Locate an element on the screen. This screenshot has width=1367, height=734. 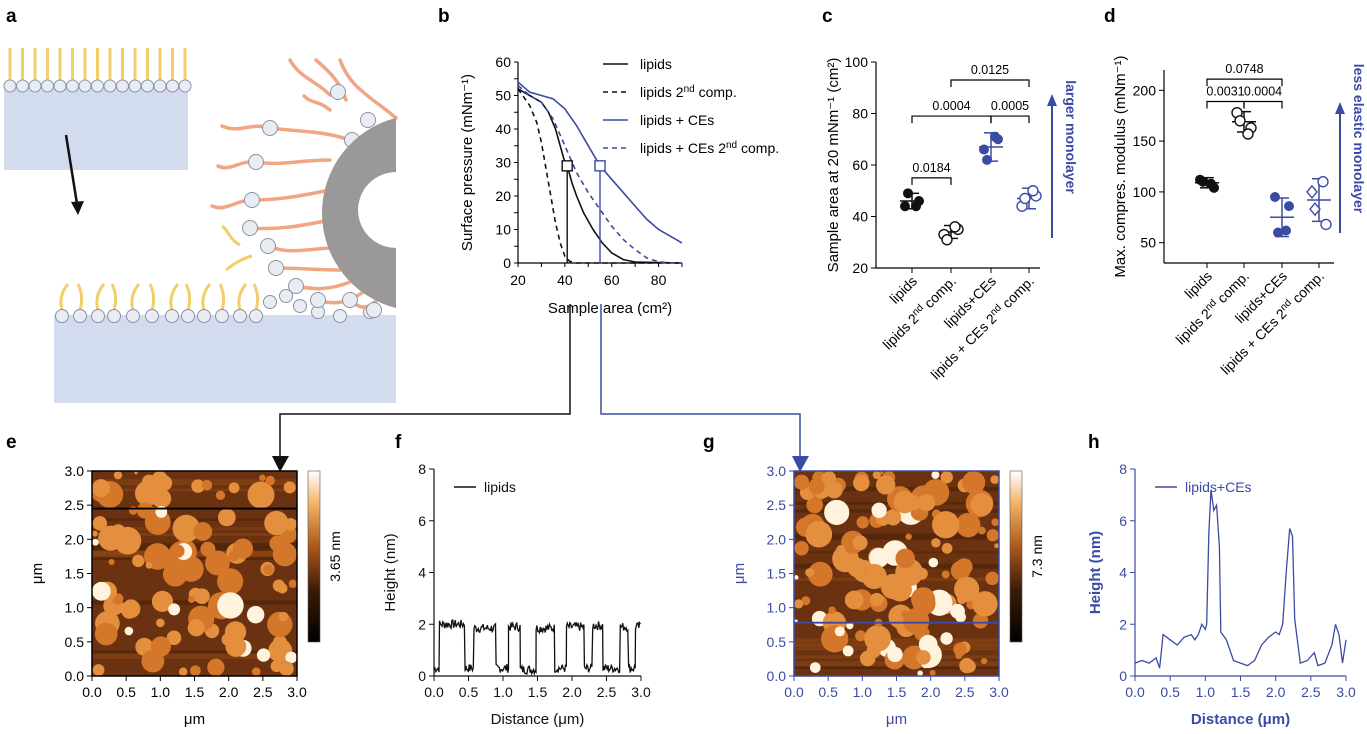
trend-arrowhead-icon is located at coordinates (1340, 108).